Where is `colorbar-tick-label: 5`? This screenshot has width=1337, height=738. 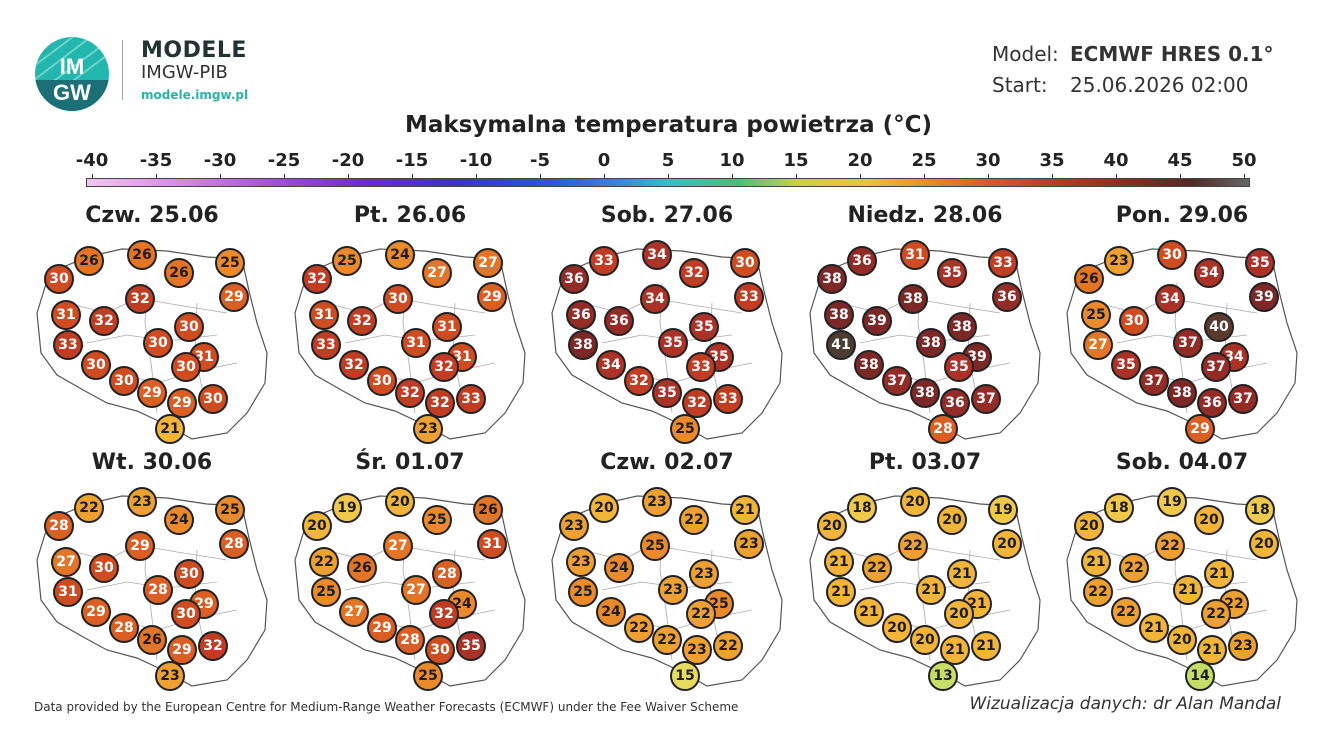
colorbar-tick-label: 5 is located at coordinates (668, 160).